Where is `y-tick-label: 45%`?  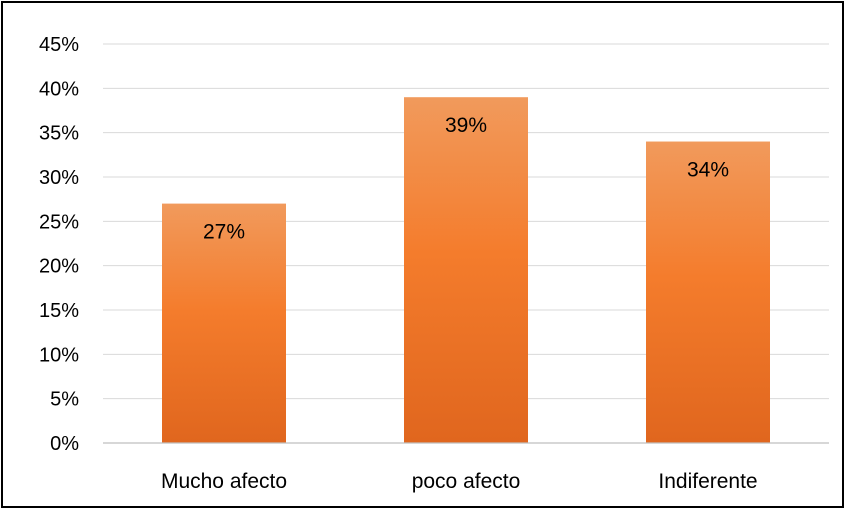
y-tick-label: 45% is located at coordinates (59, 45).